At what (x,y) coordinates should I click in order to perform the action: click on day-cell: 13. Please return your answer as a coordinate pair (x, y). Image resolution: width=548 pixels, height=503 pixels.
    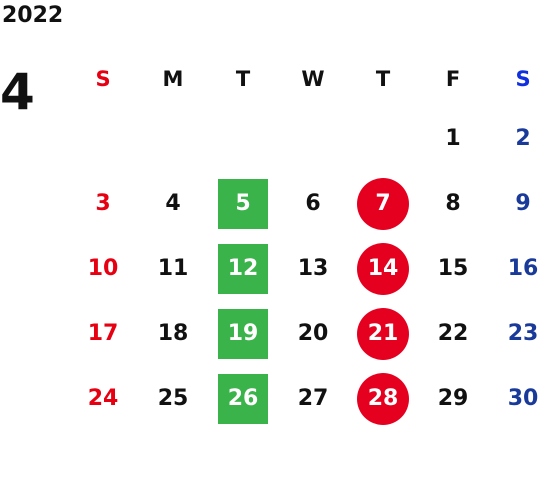
    Looking at the image, I should click on (313, 268).